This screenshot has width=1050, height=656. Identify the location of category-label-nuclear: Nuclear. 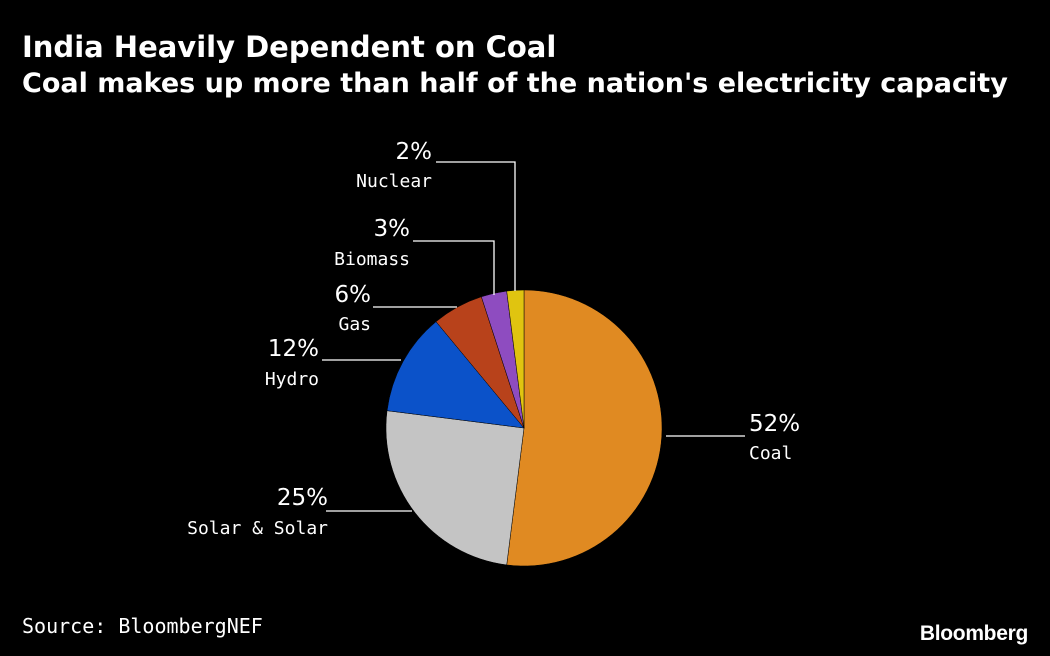
(394, 181).